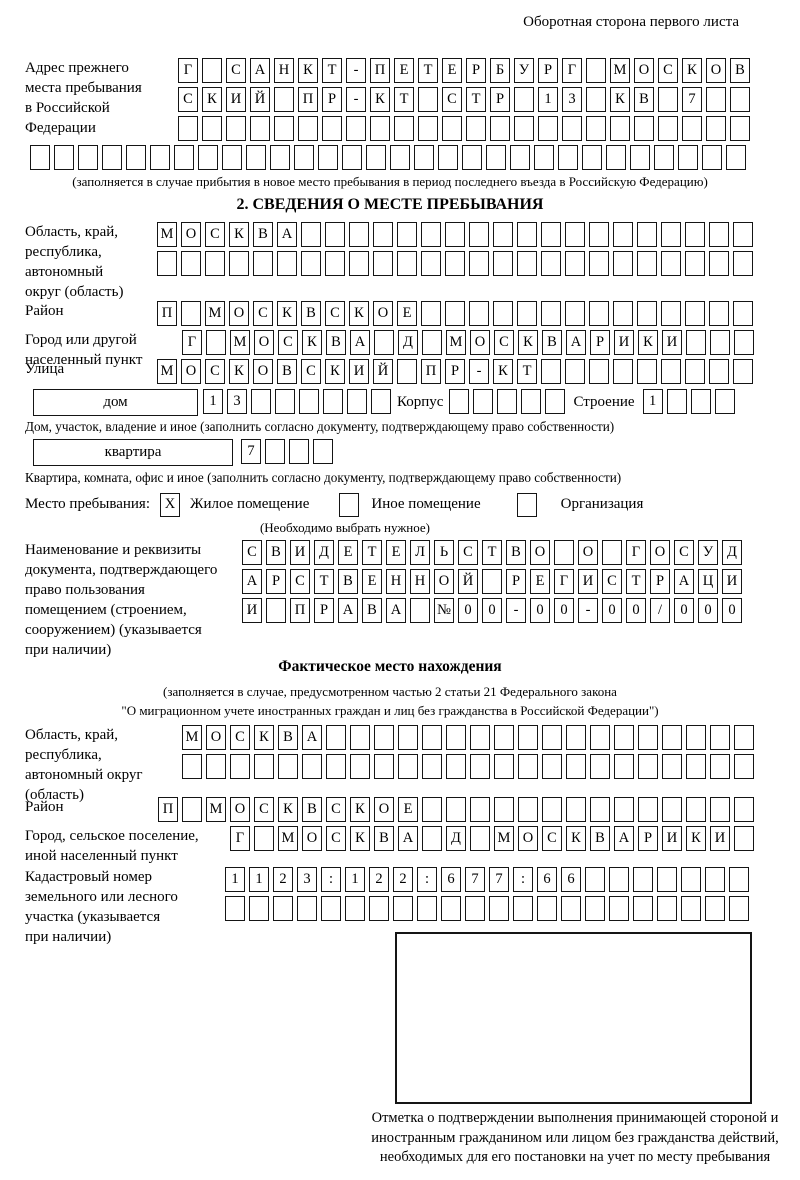 This screenshot has height=1180, width=800. I want to click on char-box: М, so click(456, 342).